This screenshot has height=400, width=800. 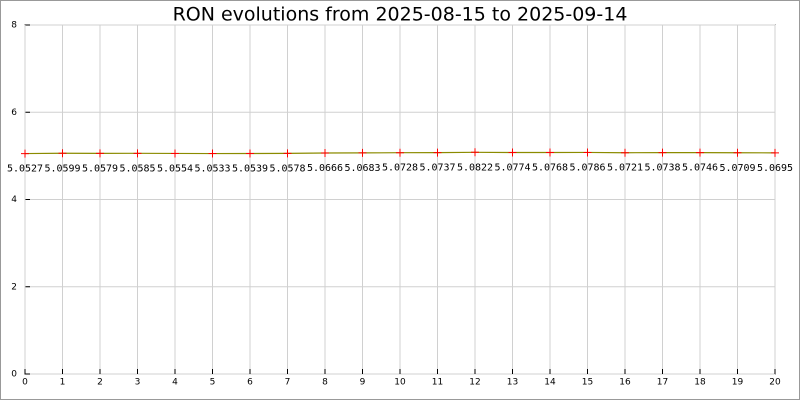 I want to click on x-tick-label: 5, so click(x=213, y=383).